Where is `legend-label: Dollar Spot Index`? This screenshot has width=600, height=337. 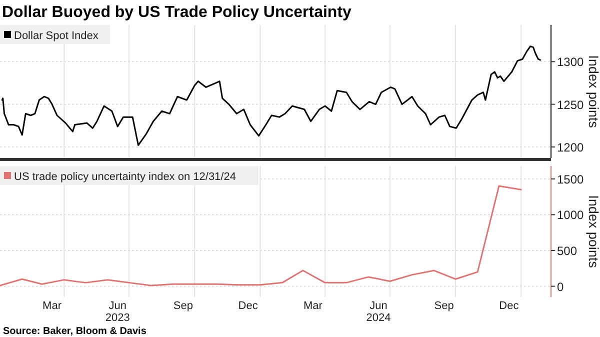
legend-label: Dollar Spot Index is located at coordinates (56, 36).